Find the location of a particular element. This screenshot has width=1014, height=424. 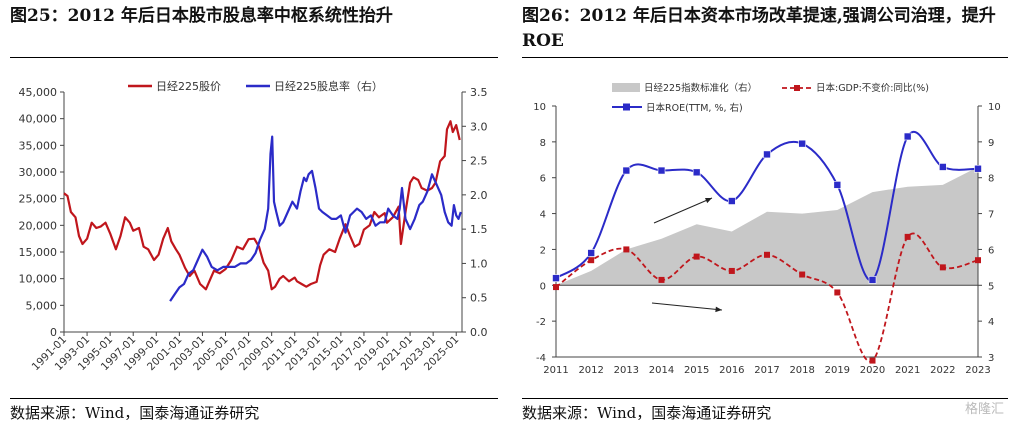

x-tick-label: 2020 is located at coordinates (872, 370).